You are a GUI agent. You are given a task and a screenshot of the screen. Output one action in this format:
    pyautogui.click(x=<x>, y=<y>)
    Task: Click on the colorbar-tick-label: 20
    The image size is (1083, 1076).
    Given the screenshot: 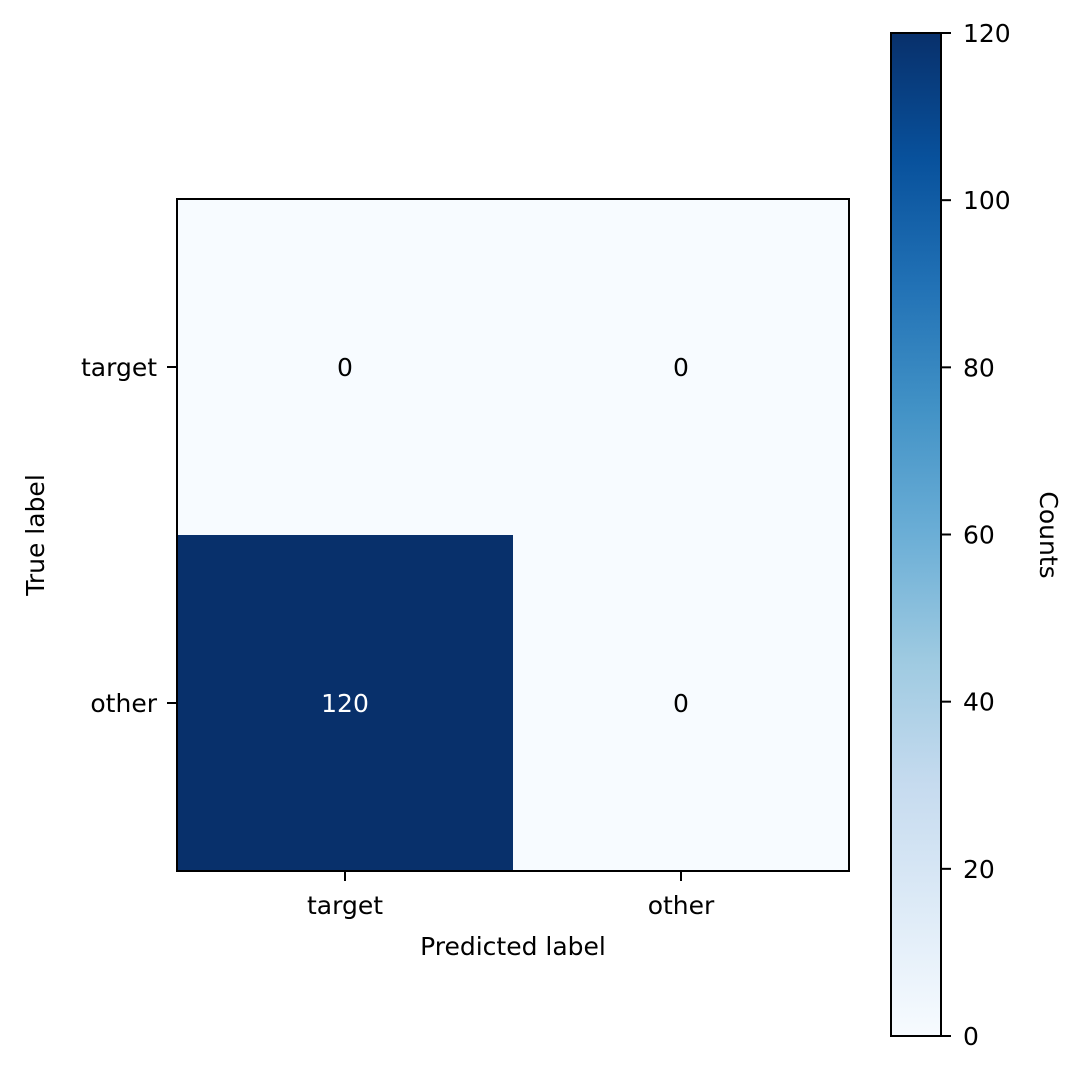 What is the action you would take?
    pyautogui.click(x=979, y=869)
    